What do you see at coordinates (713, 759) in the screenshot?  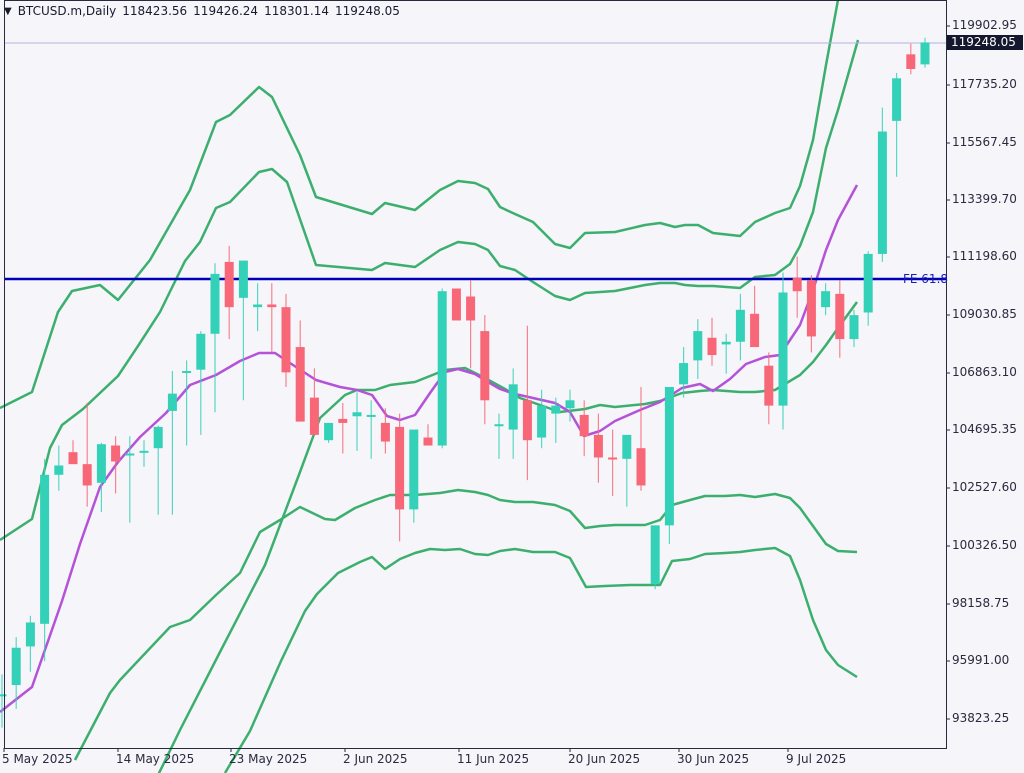 I see `x-tick-label: 30 Jun 2025` at bounding box center [713, 759].